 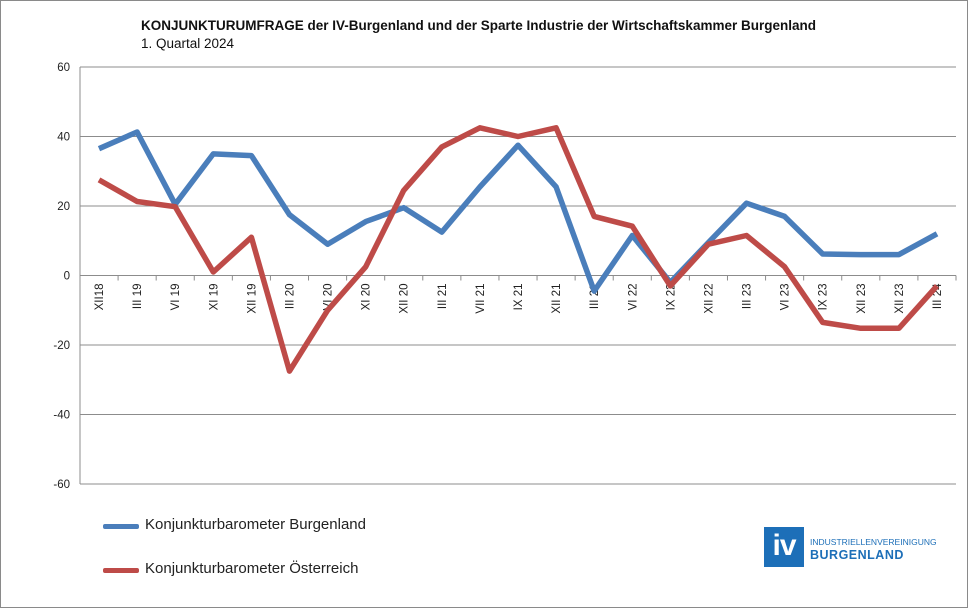 What do you see at coordinates (290, 297) in the screenshot?
I see `x-tick-label: III 20` at bounding box center [290, 297].